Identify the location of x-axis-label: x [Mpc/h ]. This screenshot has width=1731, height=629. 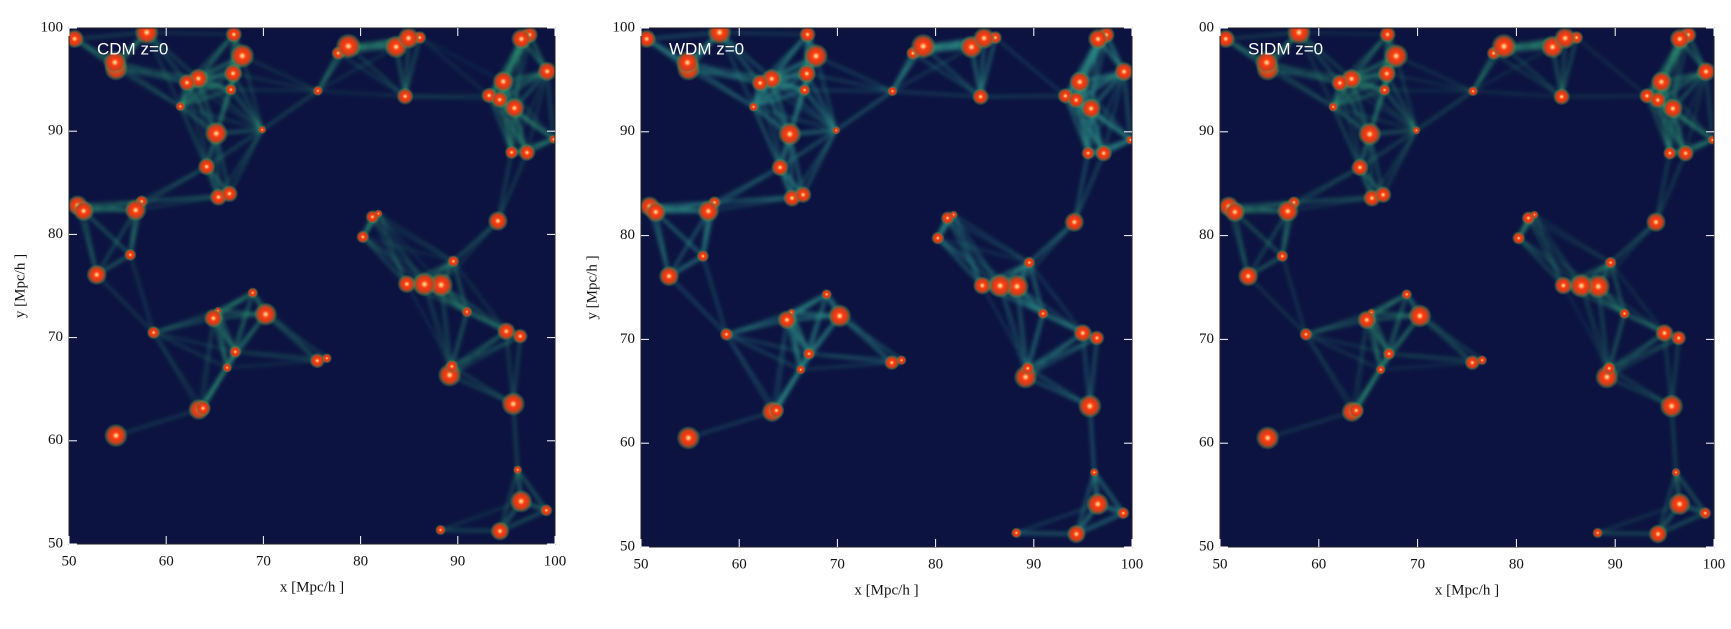
(886, 590).